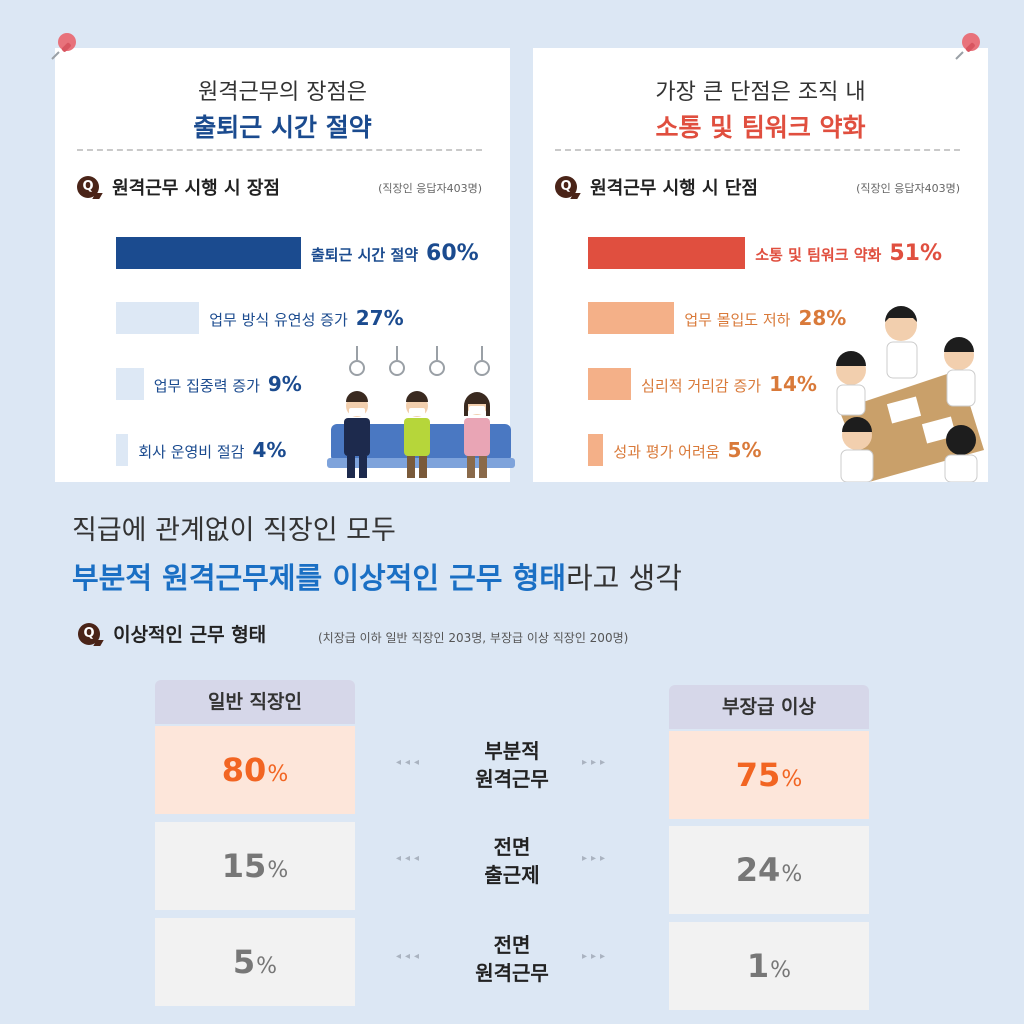  I want to click on bar-label: 업무 집중력 증가 9%, so click(228, 384).